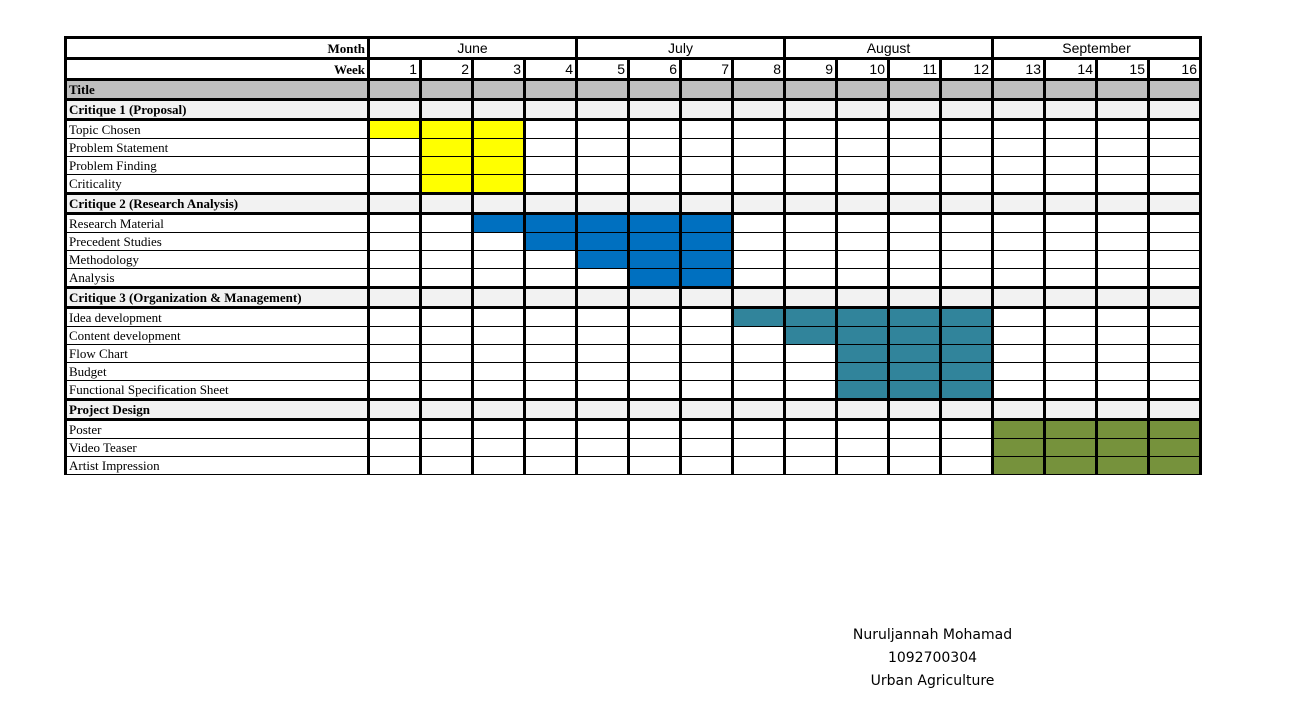  What do you see at coordinates (217, 335) in the screenshot?
I see `task-label: Content development` at bounding box center [217, 335].